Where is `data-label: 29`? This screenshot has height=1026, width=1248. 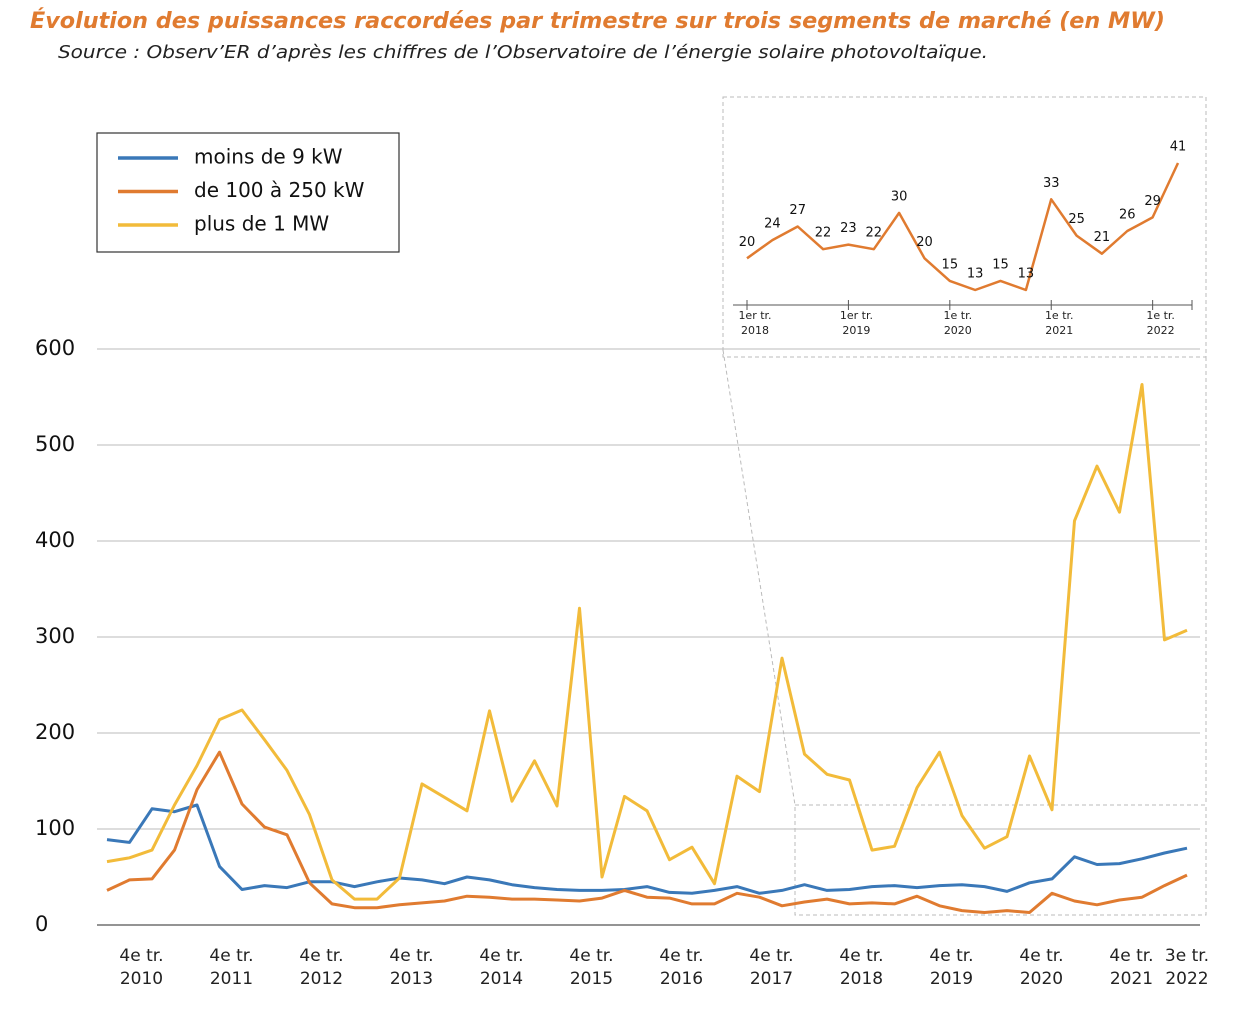 data-label: 29 is located at coordinates (1152, 201).